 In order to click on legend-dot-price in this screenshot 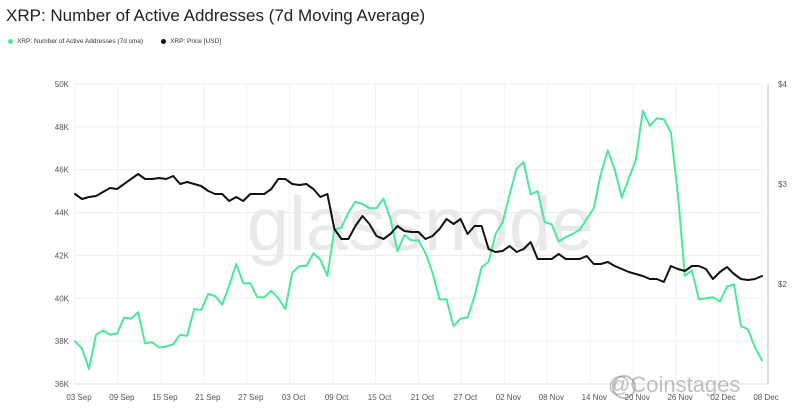, I will do `click(164, 41)`.